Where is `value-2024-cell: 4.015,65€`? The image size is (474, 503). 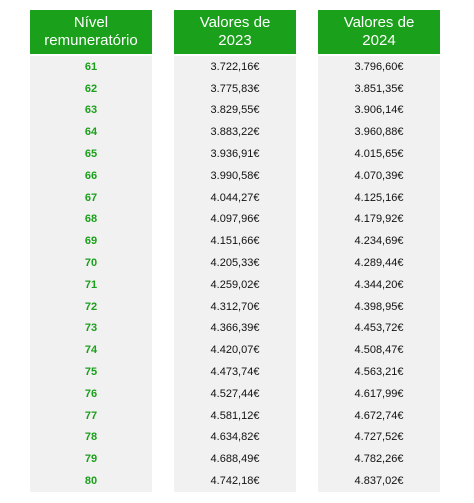
value-2024-cell: 4.015,65€ is located at coordinates (379, 154).